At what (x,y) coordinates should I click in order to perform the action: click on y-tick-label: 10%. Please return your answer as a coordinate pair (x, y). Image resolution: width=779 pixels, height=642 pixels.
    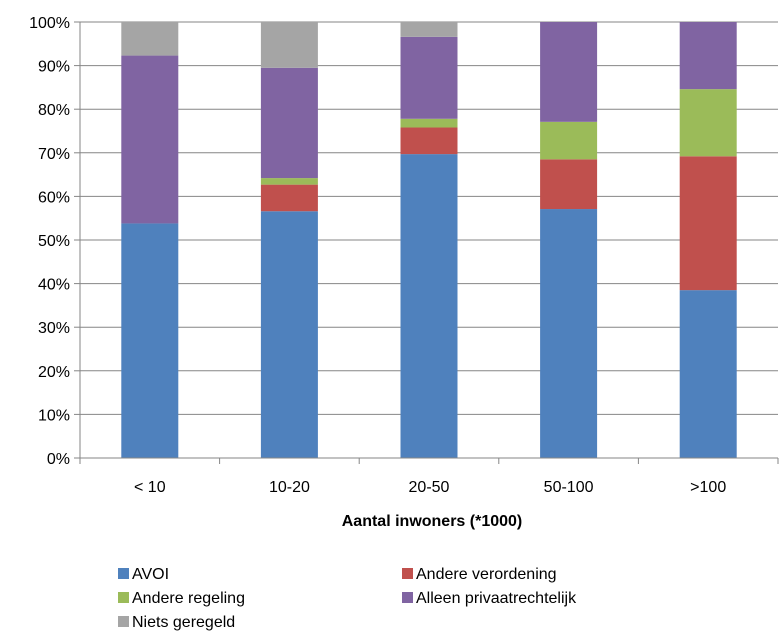
    Looking at the image, I should click on (54, 415).